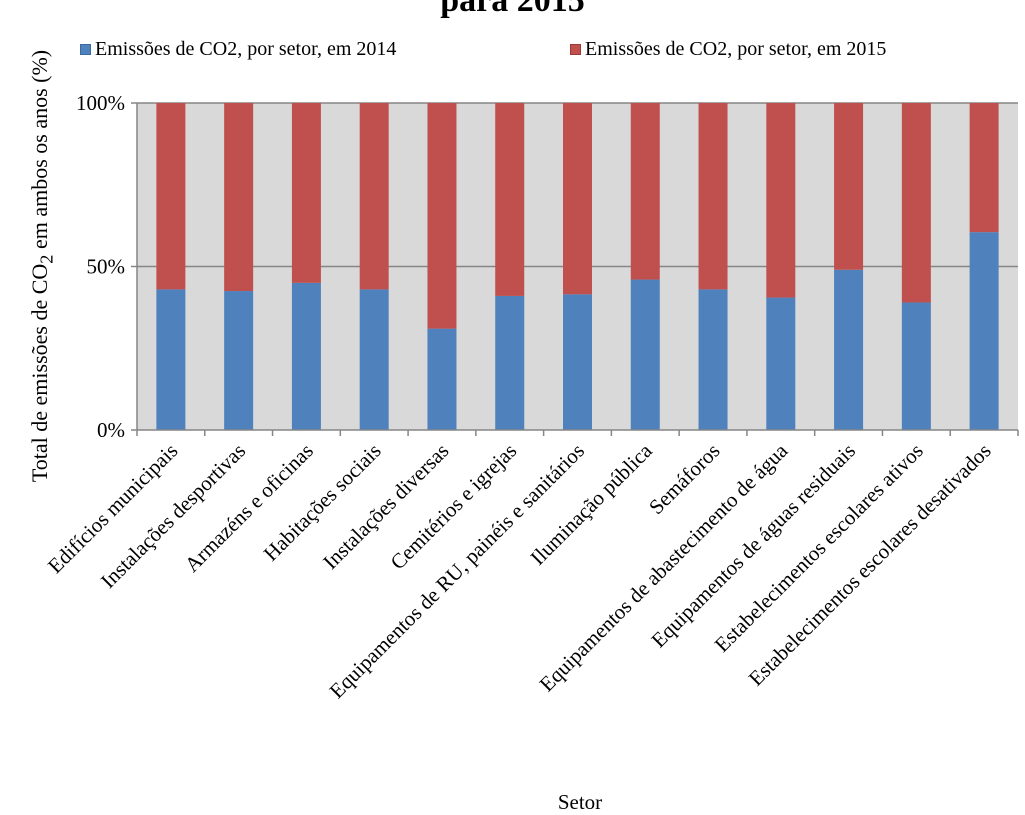 The width and height of the screenshot is (1025, 815). Describe the element at coordinates (112, 508) in the screenshot. I see `x-tick-label: Edifícios municipais` at that location.